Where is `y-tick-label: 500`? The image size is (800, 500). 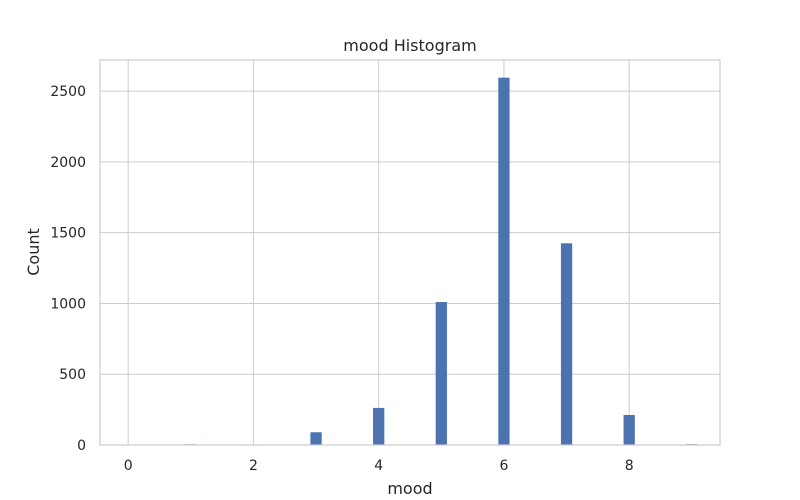
y-tick-label: 500 is located at coordinates (72, 375).